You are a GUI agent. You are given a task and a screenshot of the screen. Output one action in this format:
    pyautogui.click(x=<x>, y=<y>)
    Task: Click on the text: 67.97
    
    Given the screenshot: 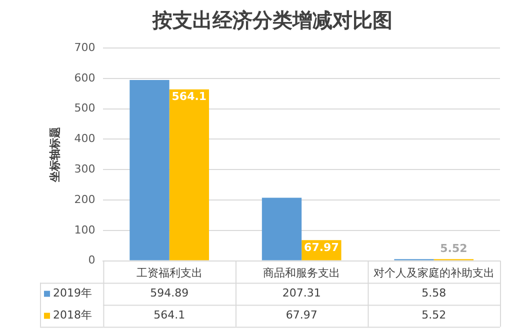 What is the action you would take?
    pyautogui.click(x=321, y=247)
    